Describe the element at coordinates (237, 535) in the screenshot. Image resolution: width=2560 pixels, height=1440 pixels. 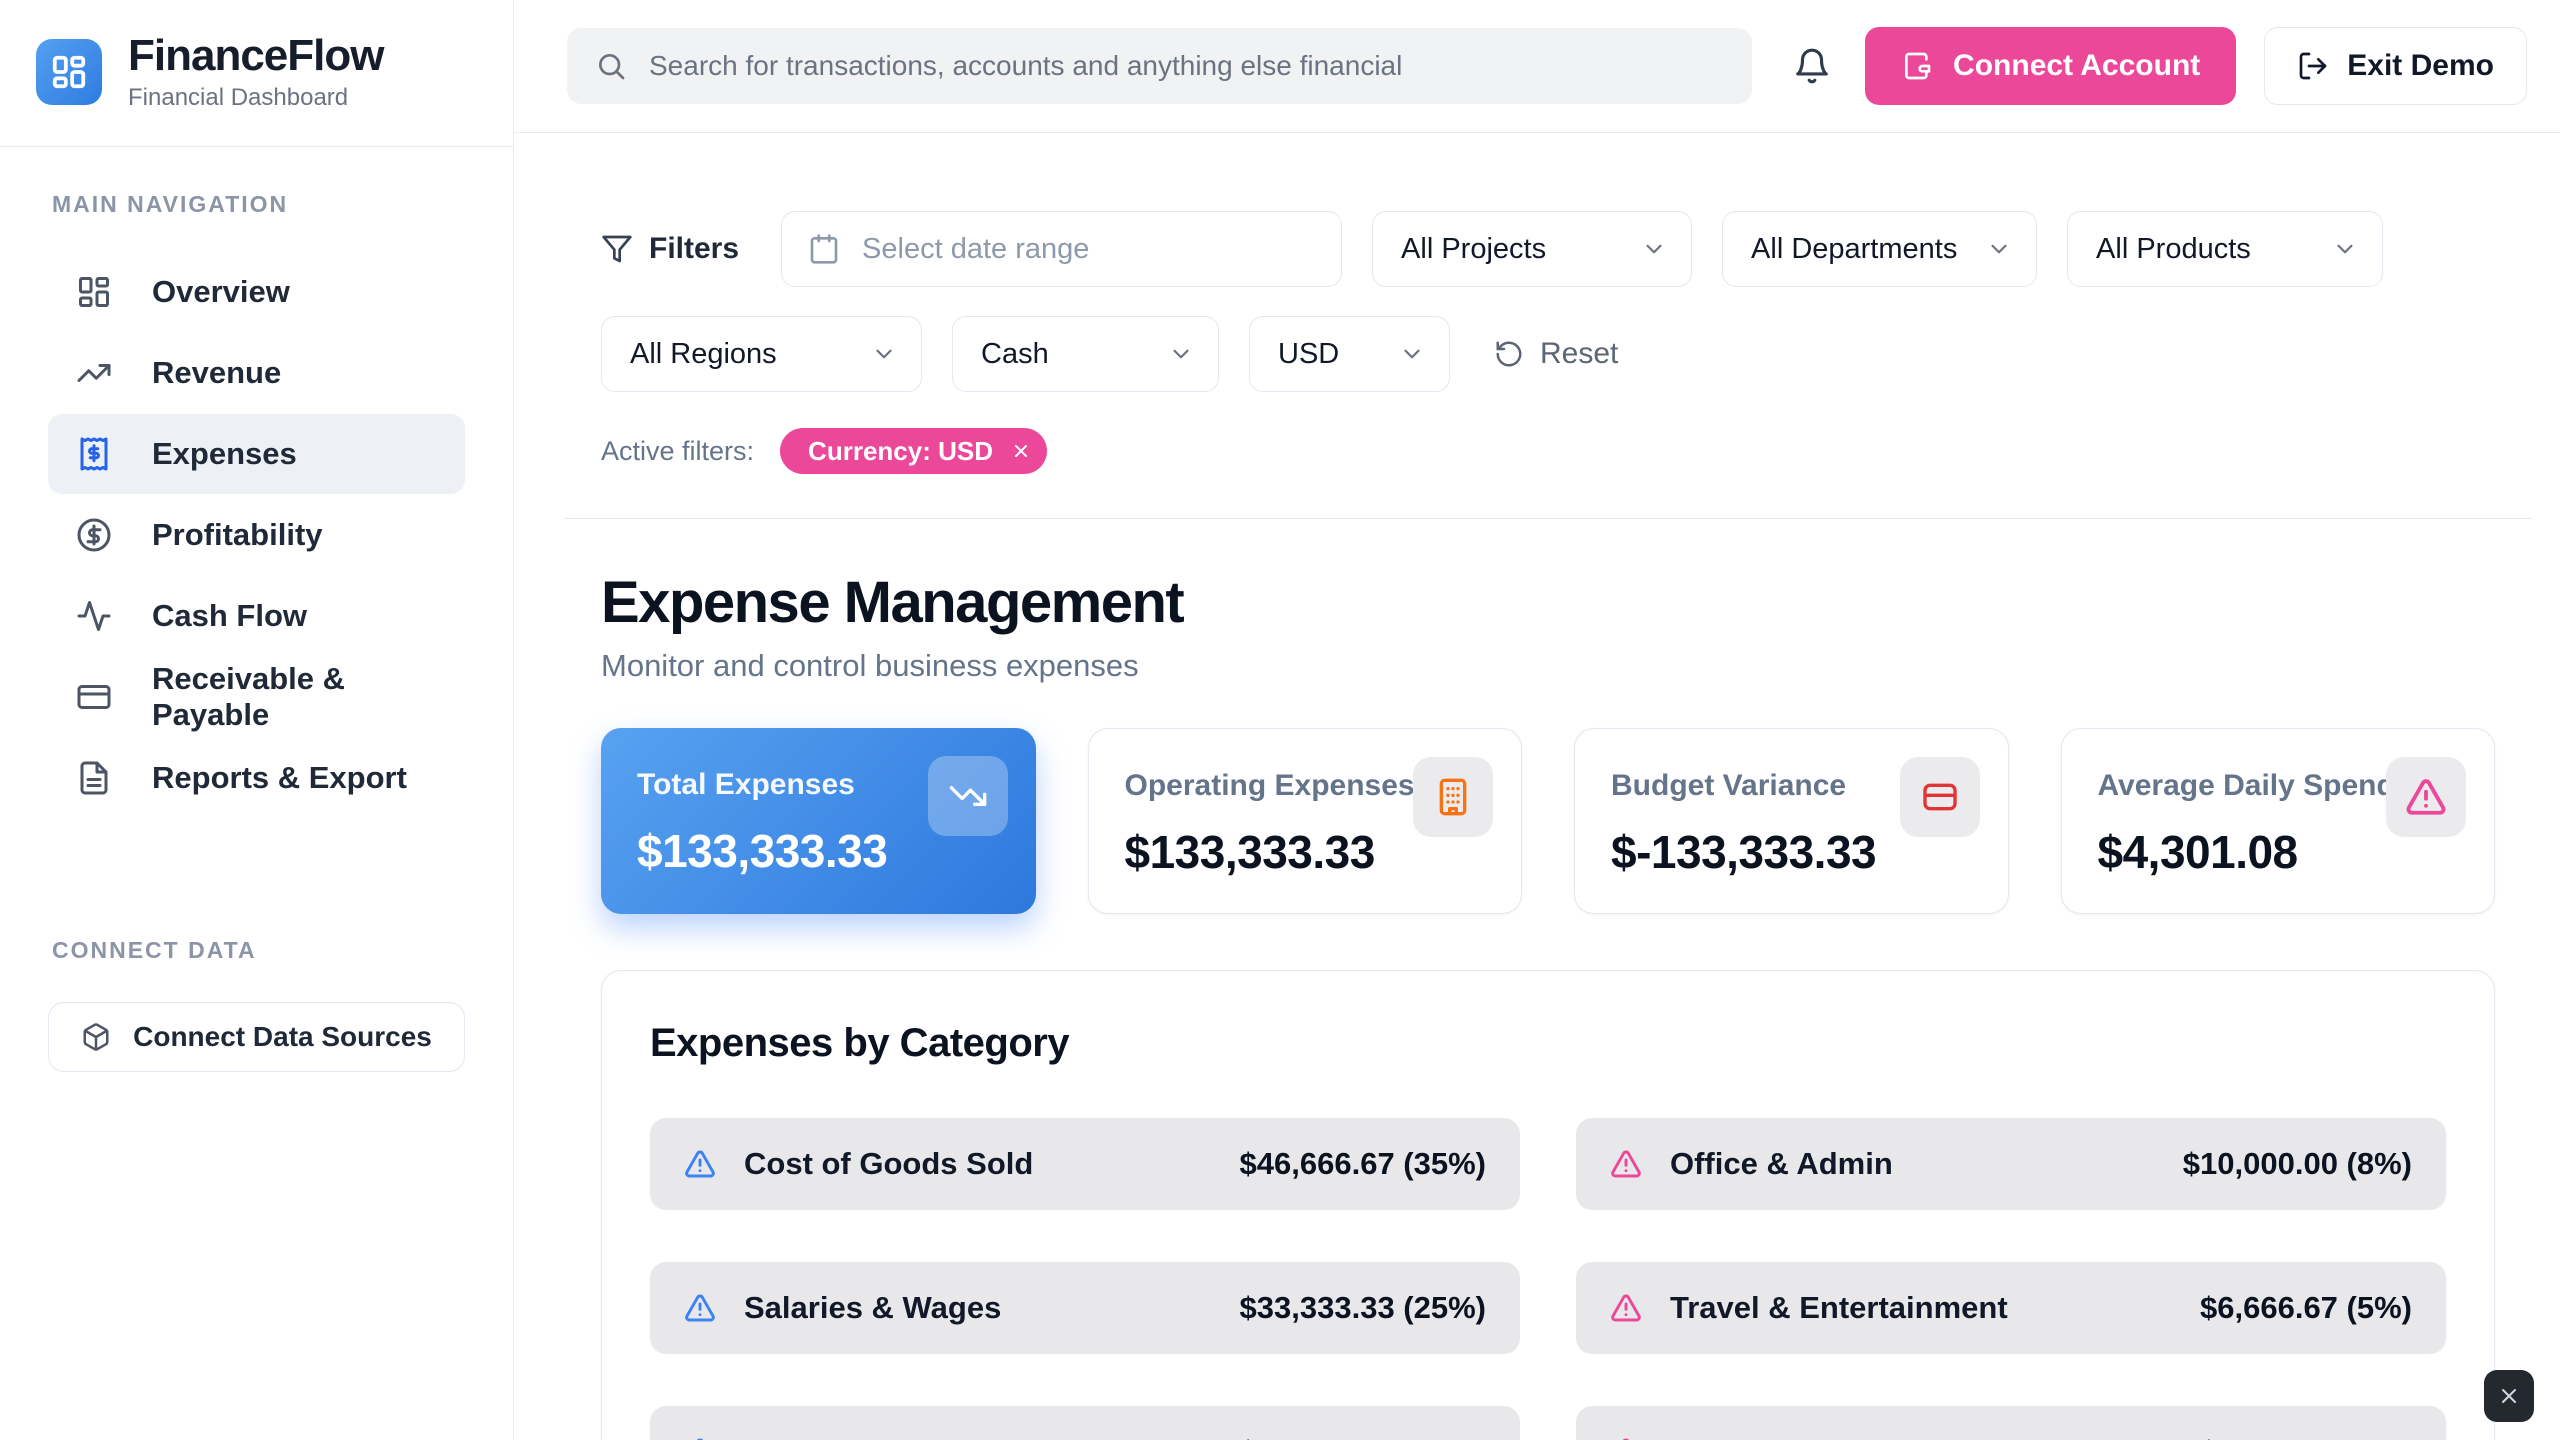
I see `sidebar-item-label: Profitability` at that location.